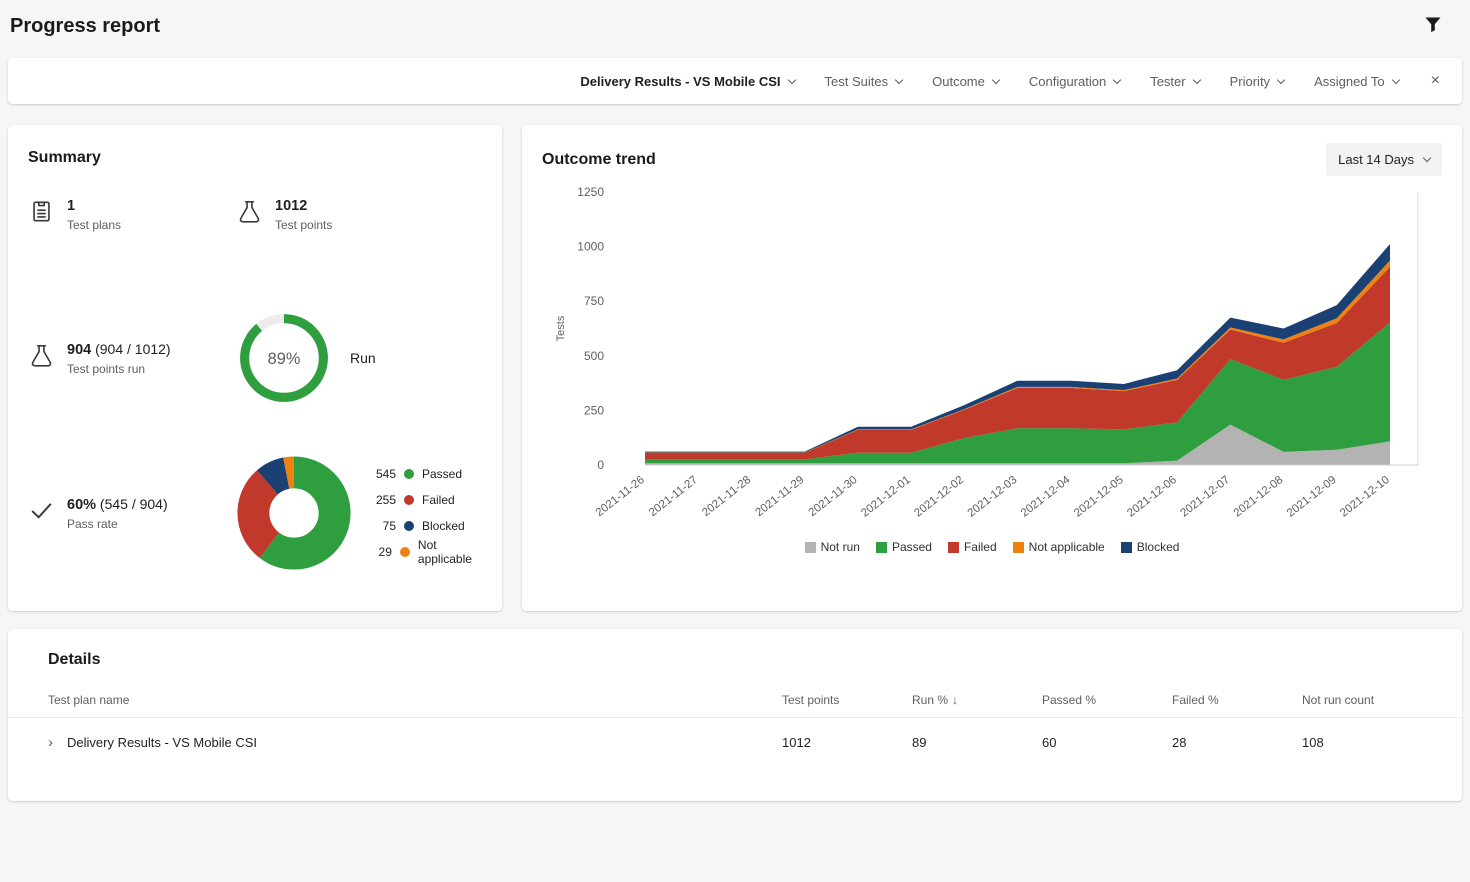  Describe the element at coordinates (1067, 81) in the screenshot. I see `filter-label: Configuration` at that location.